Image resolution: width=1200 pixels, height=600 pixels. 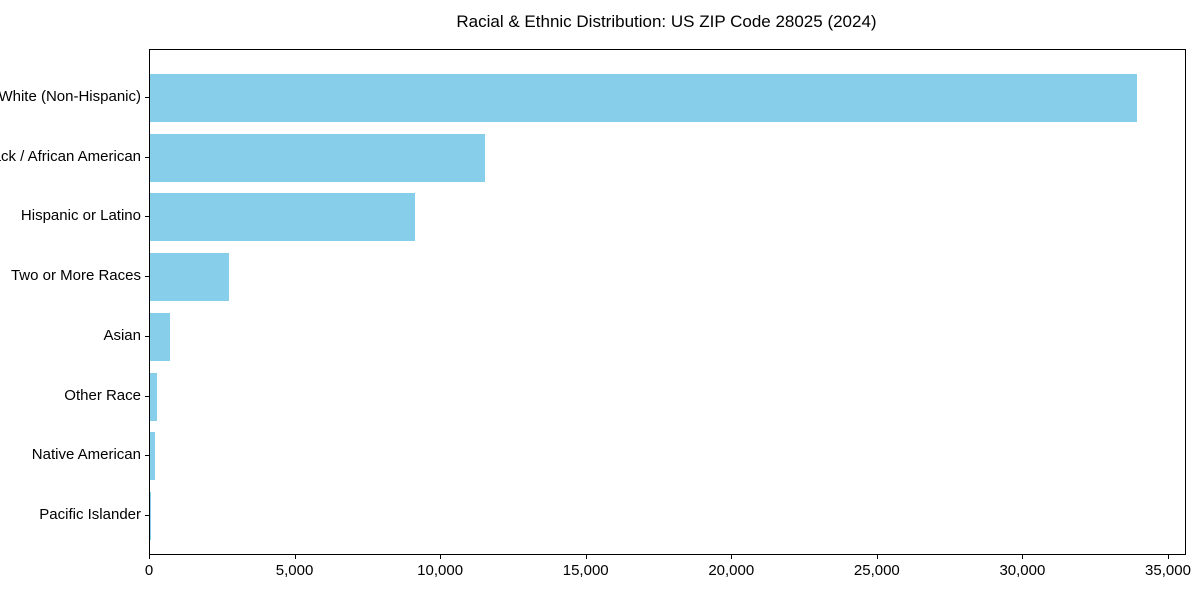 I want to click on bar-pacific-islander, so click(x=150, y=515).